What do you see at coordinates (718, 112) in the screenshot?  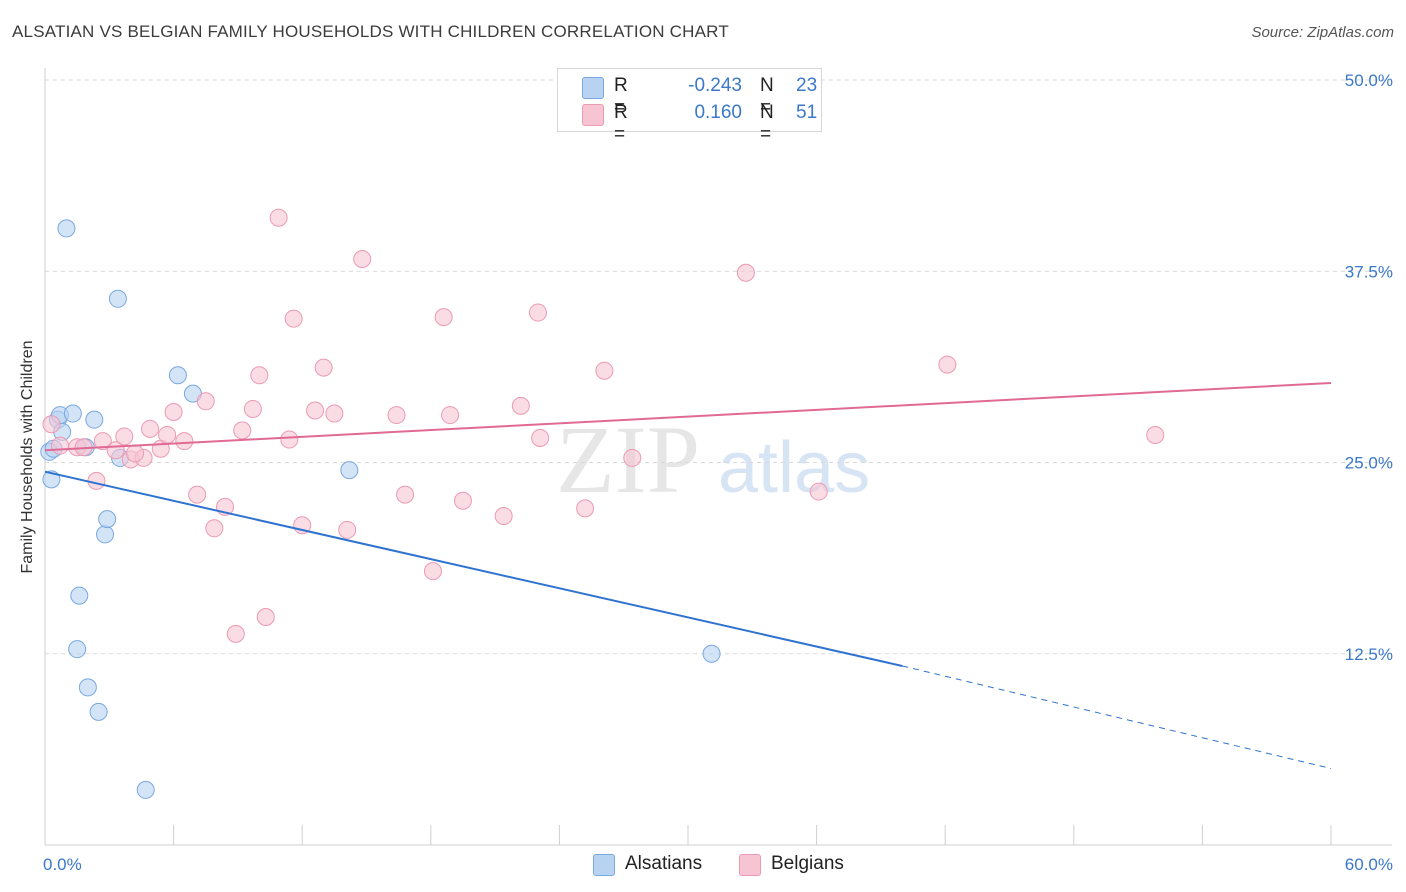 I see `r-value: 0.160` at bounding box center [718, 112].